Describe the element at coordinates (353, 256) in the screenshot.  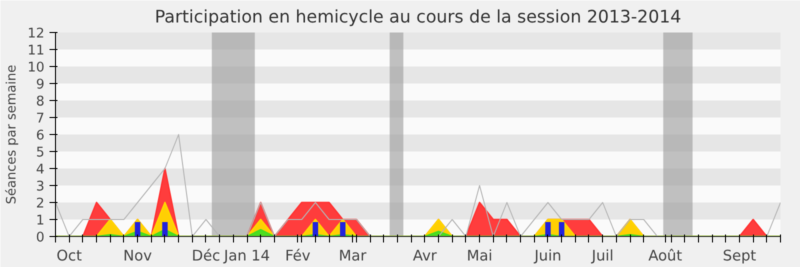
I see `x-tick-label: Mar` at that location.